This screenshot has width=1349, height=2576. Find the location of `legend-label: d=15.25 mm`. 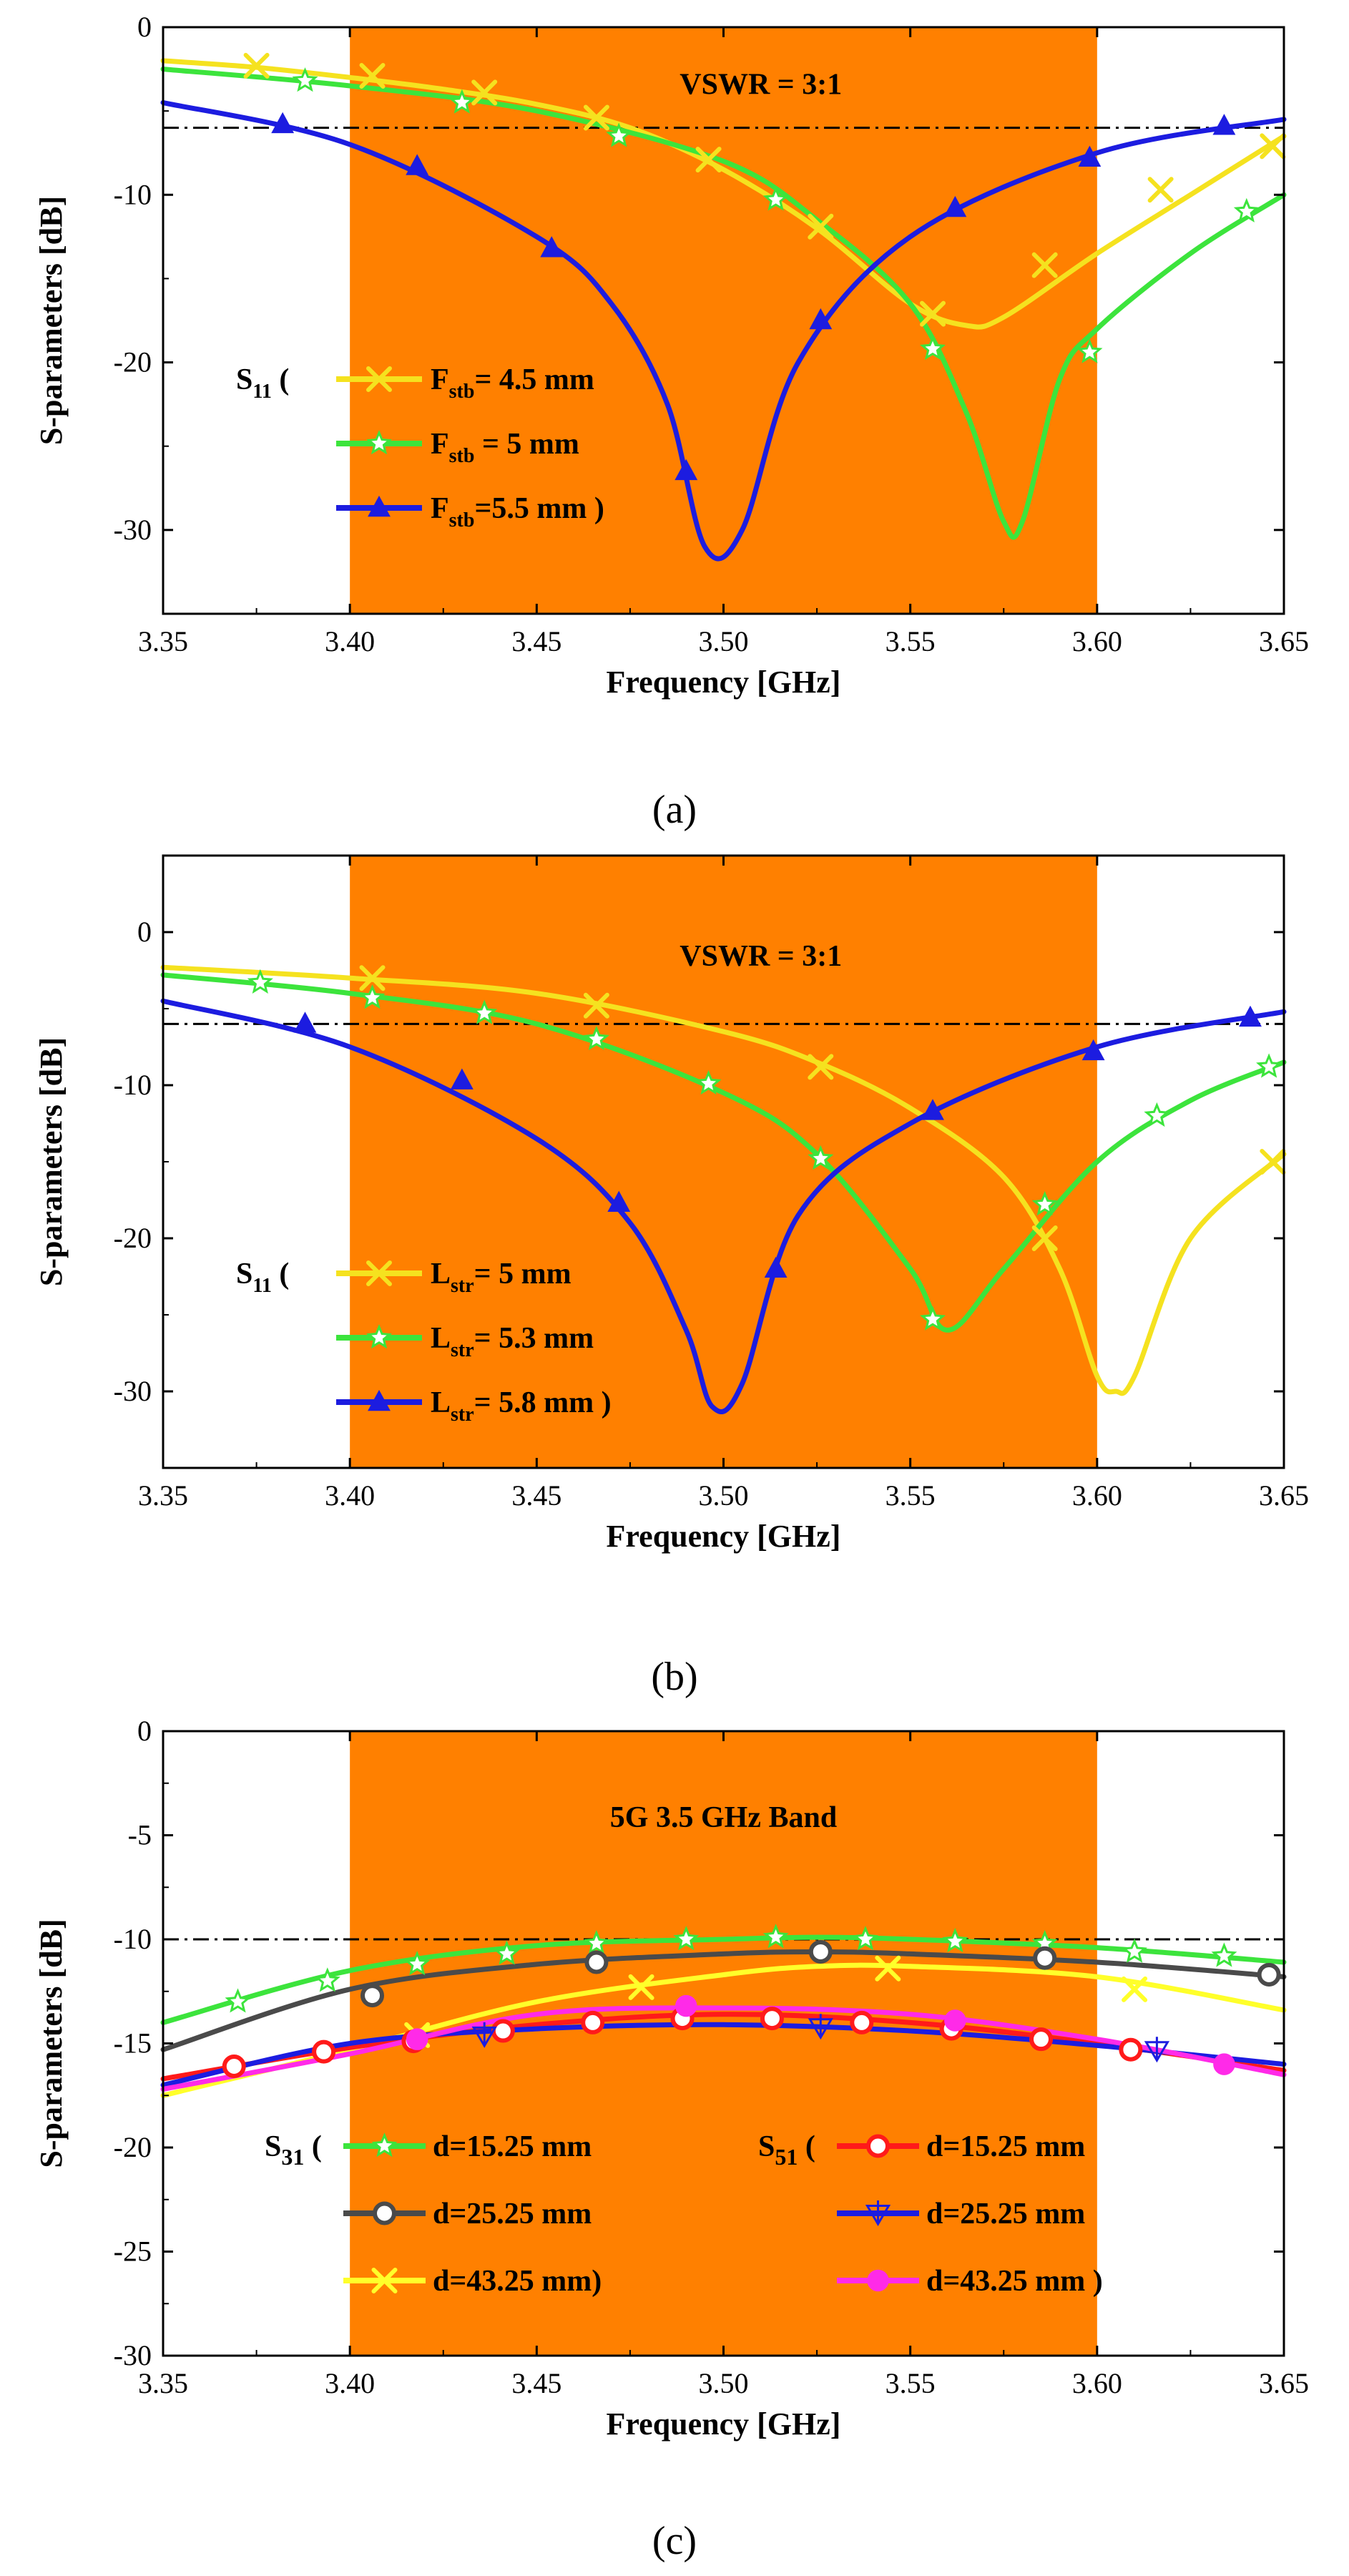

legend-label: d=15.25 mm is located at coordinates (1005, 2147).